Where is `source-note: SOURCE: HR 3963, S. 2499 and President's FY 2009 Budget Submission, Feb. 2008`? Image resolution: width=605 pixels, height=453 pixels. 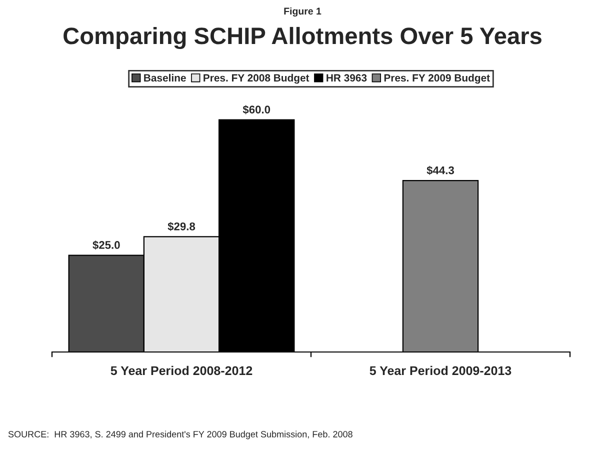
source-note: SOURCE: HR 3963, S. 2499 and President's FY 2009 Budget Submission, Feb. 2008 is located at coordinates (180, 435).